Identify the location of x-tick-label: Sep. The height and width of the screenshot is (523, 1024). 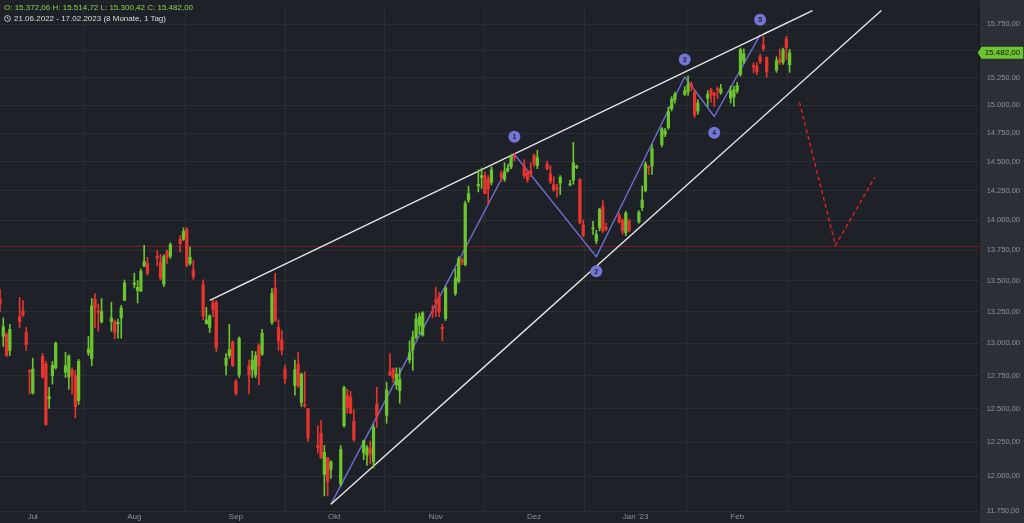
(236, 517).